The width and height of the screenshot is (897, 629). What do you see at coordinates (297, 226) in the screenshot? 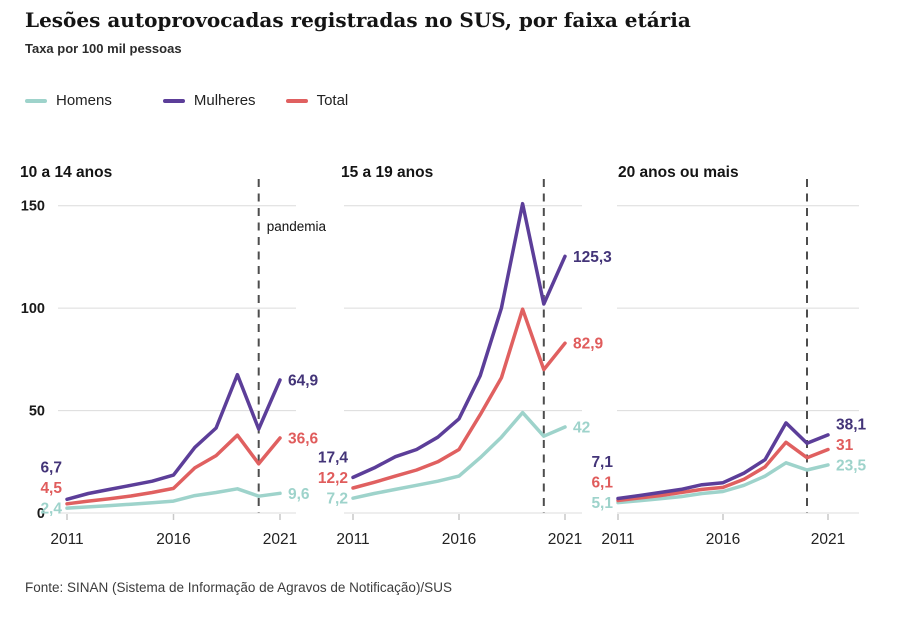
I see `pandemic-label: pandemia` at bounding box center [297, 226].